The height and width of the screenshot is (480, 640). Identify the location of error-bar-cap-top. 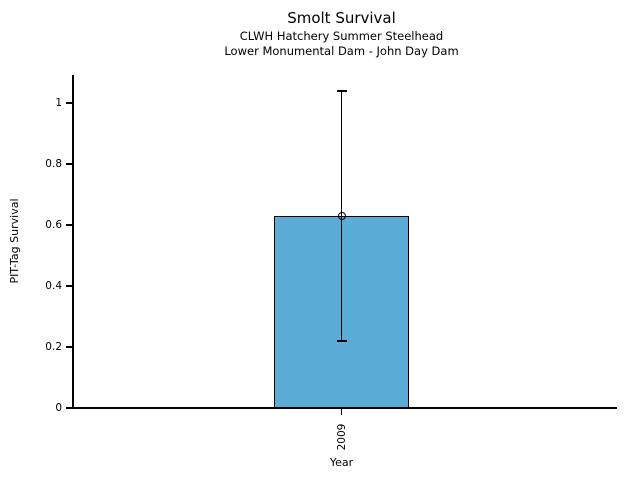
(341, 91).